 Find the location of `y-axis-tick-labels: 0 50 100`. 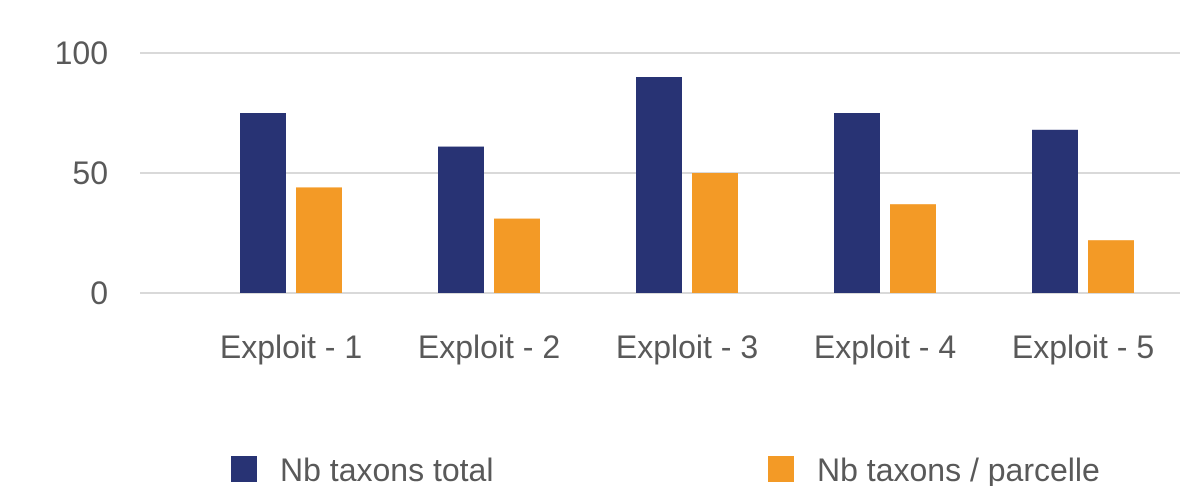

y-axis-tick-labels: 0 50 100 is located at coordinates (81, 173).